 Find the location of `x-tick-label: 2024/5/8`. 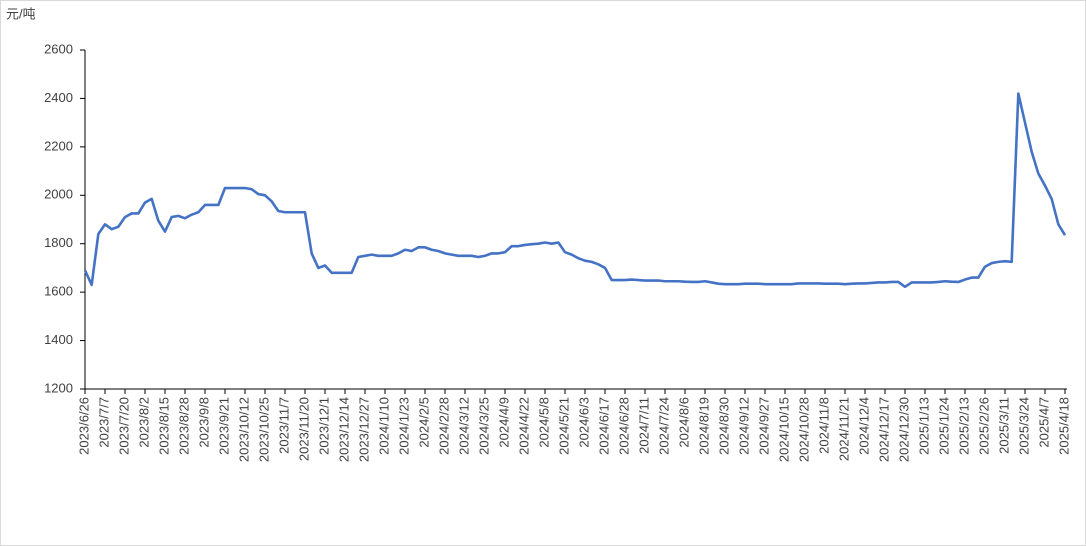

x-tick-label: 2024/5/8 is located at coordinates (543, 422).